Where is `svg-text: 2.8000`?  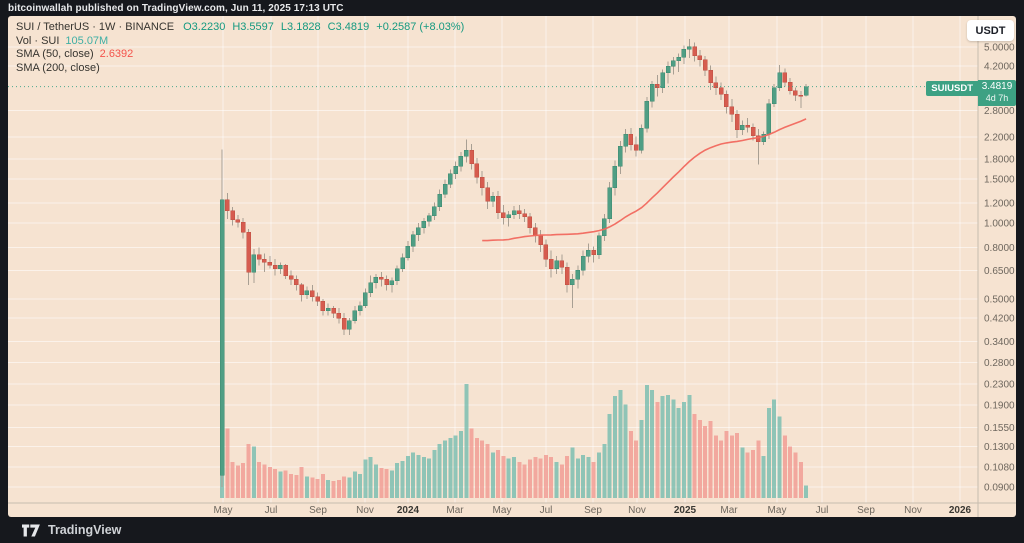 svg-text: 2.8000 is located at coordinates (999, 111).